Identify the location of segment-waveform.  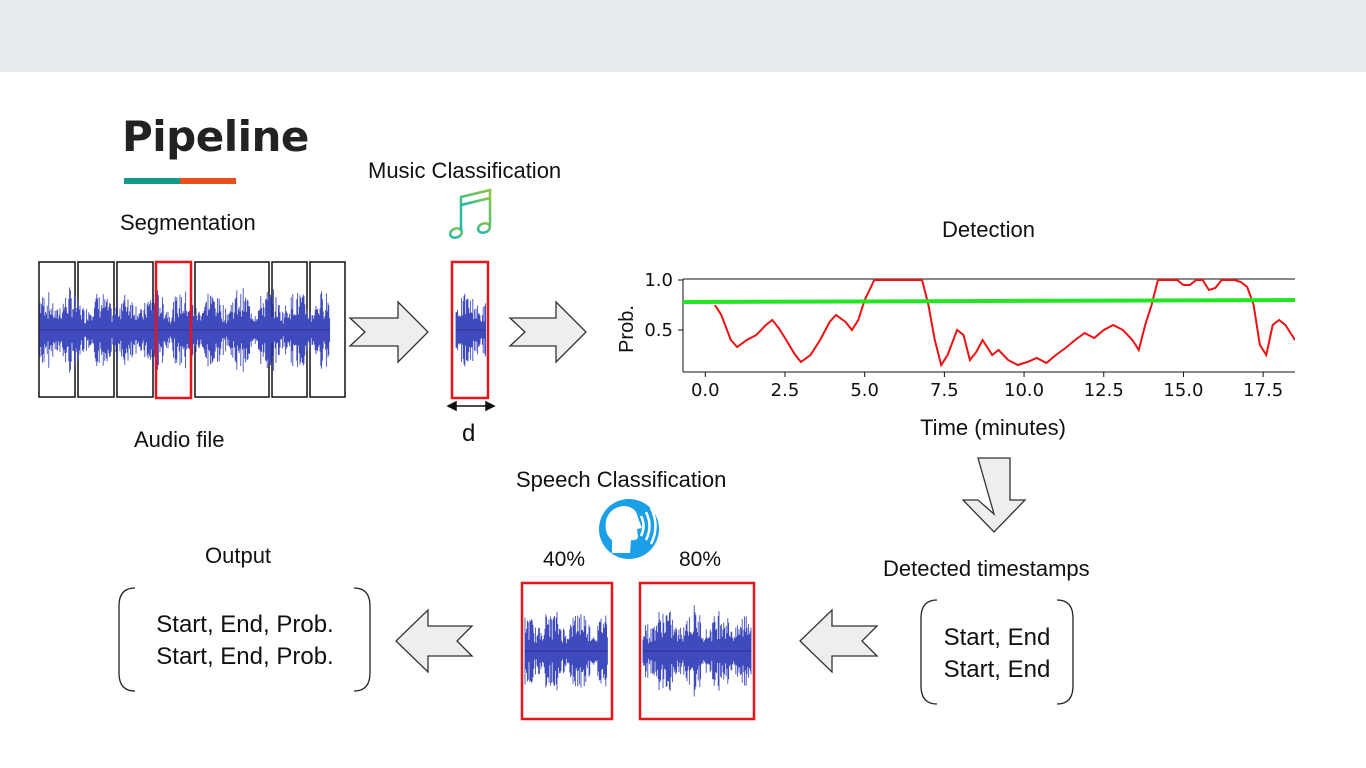
(471, 330).